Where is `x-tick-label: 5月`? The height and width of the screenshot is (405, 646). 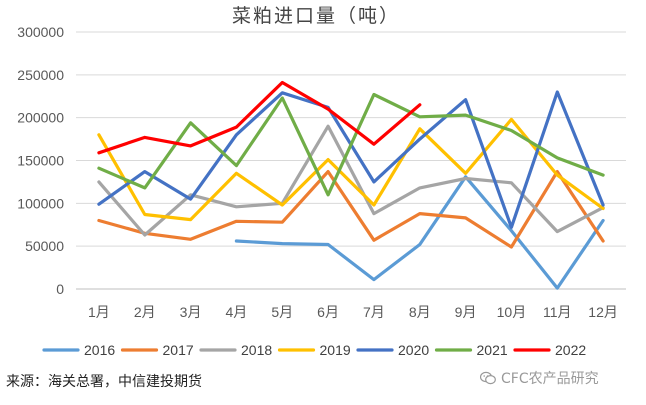
x-tick-label: 5月 is located at coordinates (282, 312).